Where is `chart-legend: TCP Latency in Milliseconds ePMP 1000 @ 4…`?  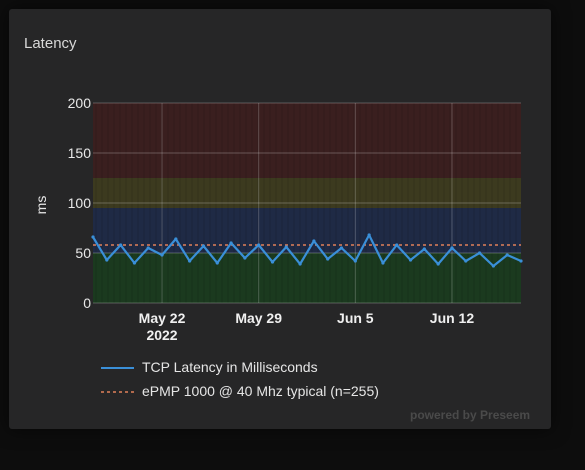
chart-legend: TCP Latency in Milliseconds ePMP 1000 @ 4… is located at coordinates (240, 379).